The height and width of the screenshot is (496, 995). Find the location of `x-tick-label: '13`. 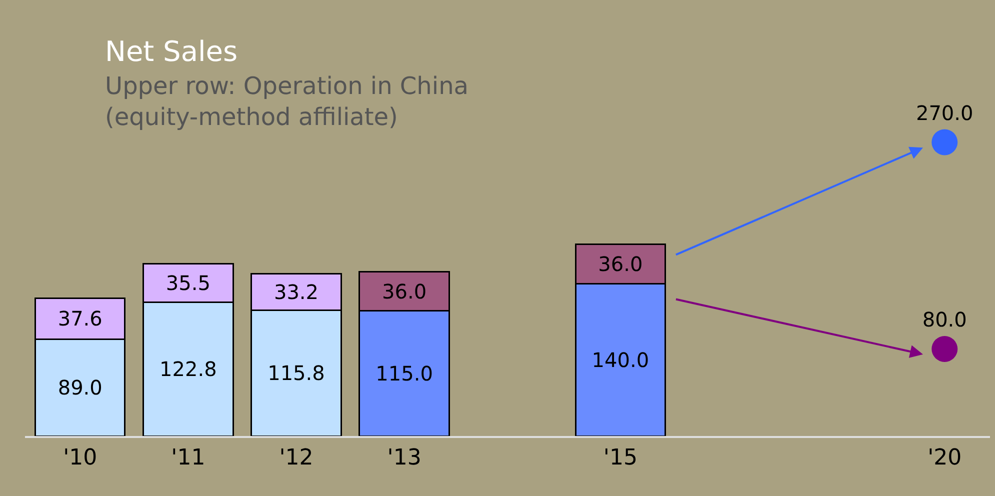

x-tick-label: '13 is located at coordinates (404, 457).